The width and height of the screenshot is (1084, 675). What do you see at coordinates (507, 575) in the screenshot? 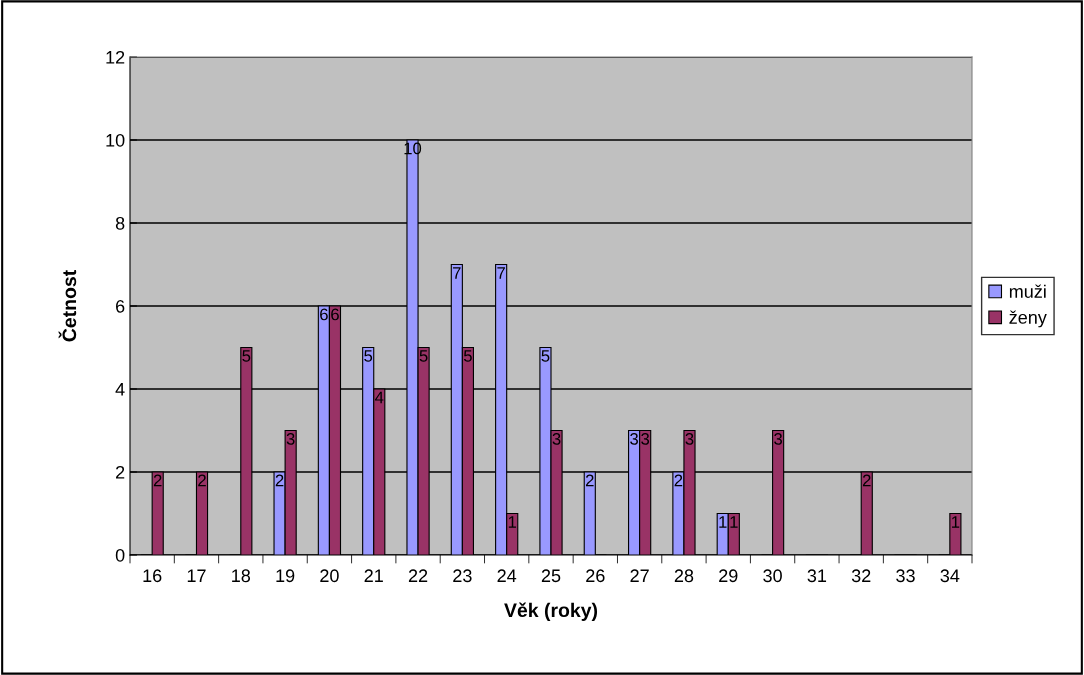
I see `x-tick-label: 24` at bounding box center [507, 575].